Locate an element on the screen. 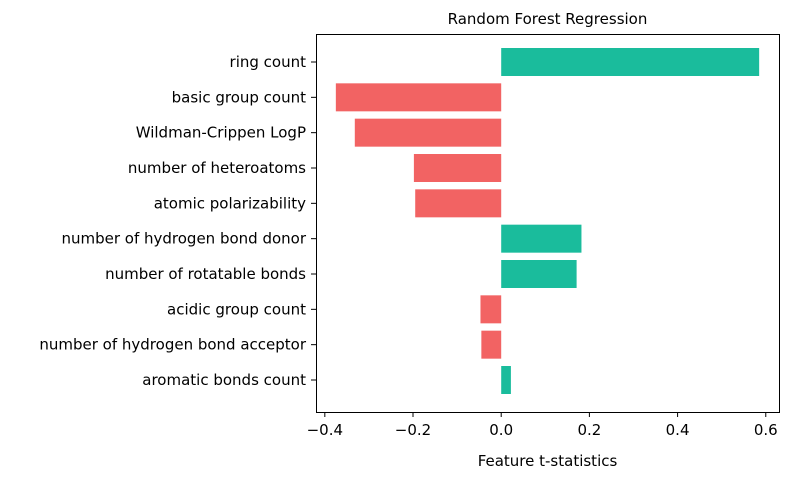 The image size is (789, 478). y-tick-label: Wildman-Crippen LogP is located at coordinates (221, 133).